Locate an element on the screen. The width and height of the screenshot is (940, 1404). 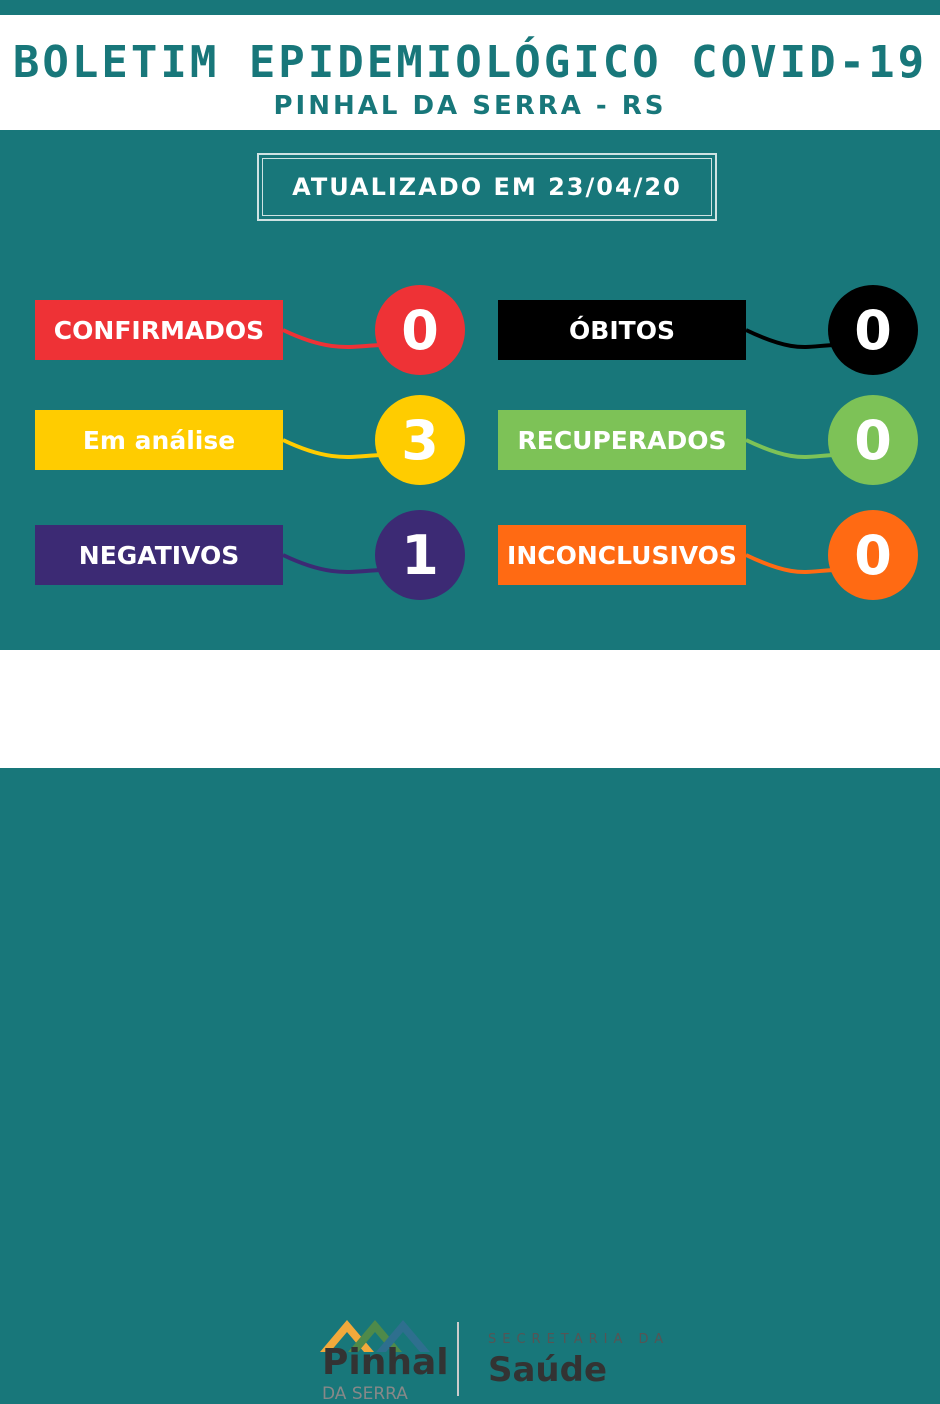
label-obitos: ÓBITOS is located at coordinates (622, 330).